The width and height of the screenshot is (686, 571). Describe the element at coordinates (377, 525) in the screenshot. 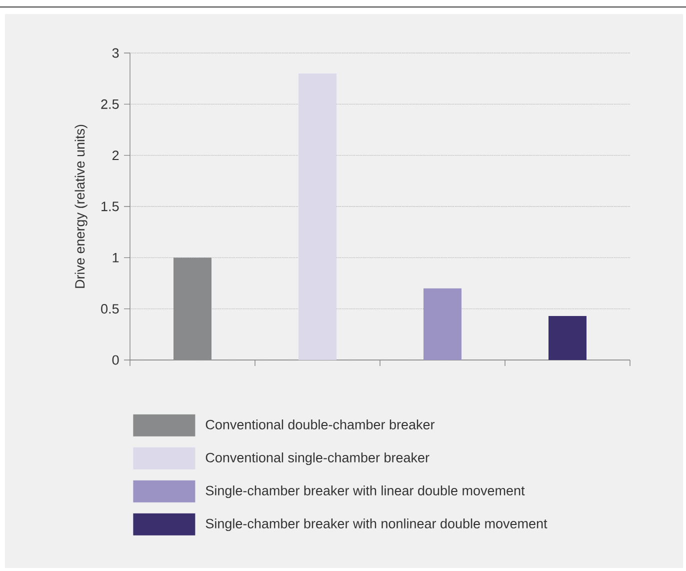

I see `legend-label: Single-chamber breaker with nonlinear double movement` at that location.